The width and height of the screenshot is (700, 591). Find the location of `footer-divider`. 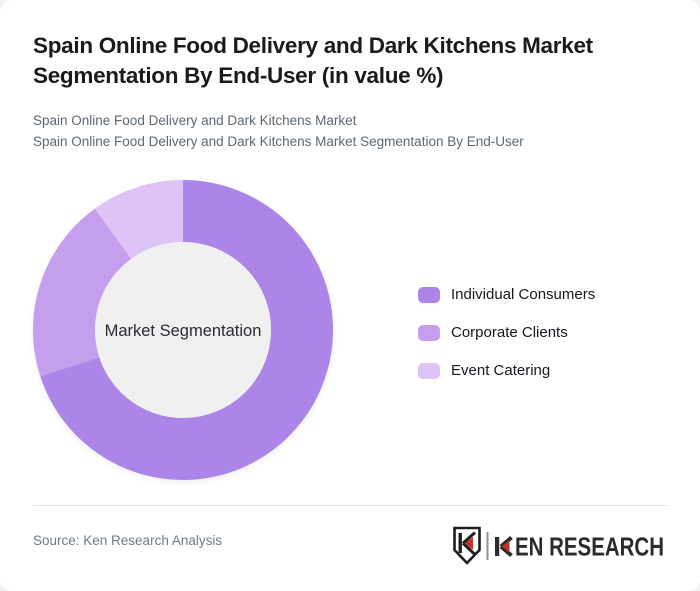

footer-divider is located at coordinates (350, 505).